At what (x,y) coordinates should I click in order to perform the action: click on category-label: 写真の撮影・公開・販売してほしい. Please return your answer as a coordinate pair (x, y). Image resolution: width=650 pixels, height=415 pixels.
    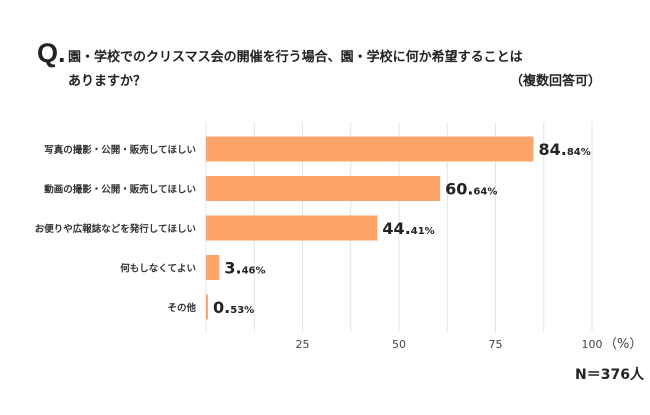
    Looking at the image, I should click on (120, 150).